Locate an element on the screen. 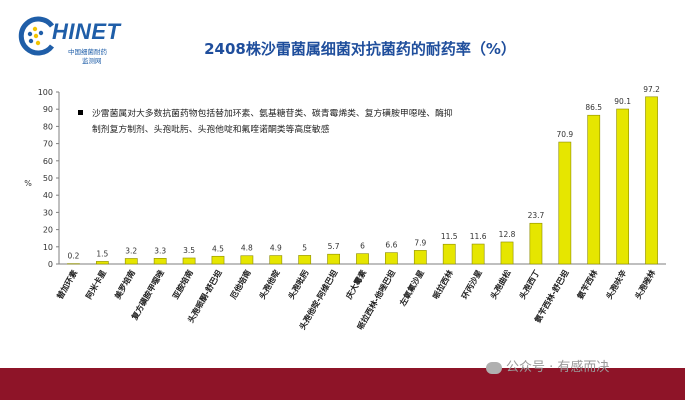  wechat-icon is located at coordinates (494, 367).